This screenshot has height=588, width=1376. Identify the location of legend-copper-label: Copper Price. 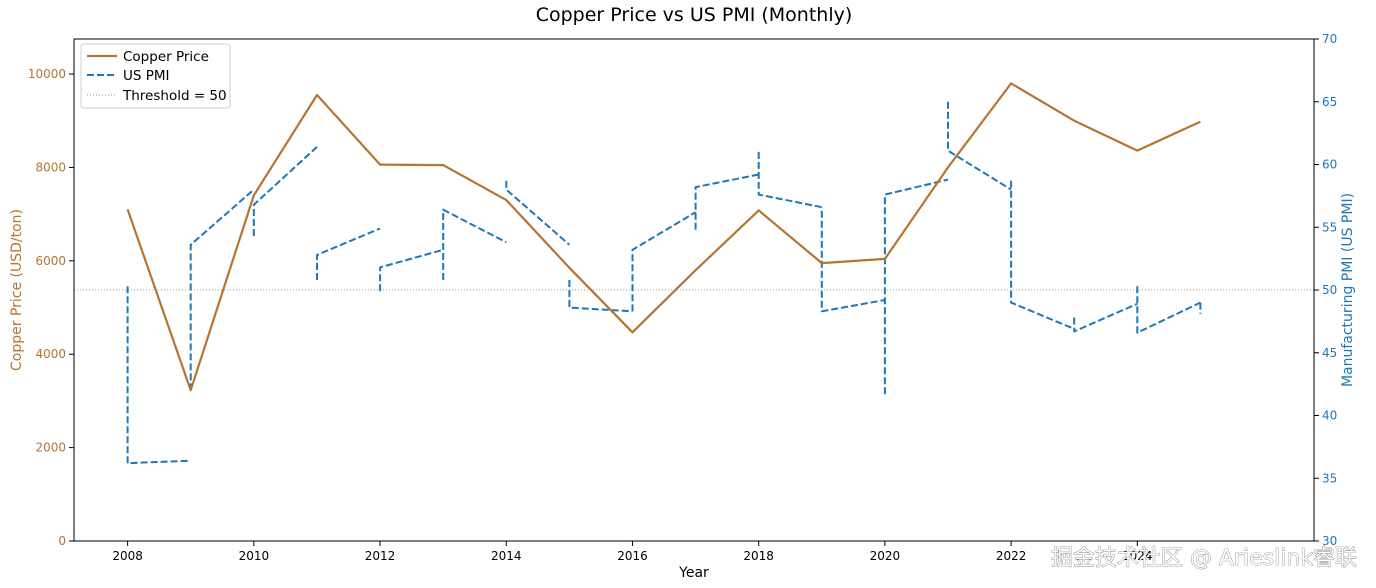
(166, 57).